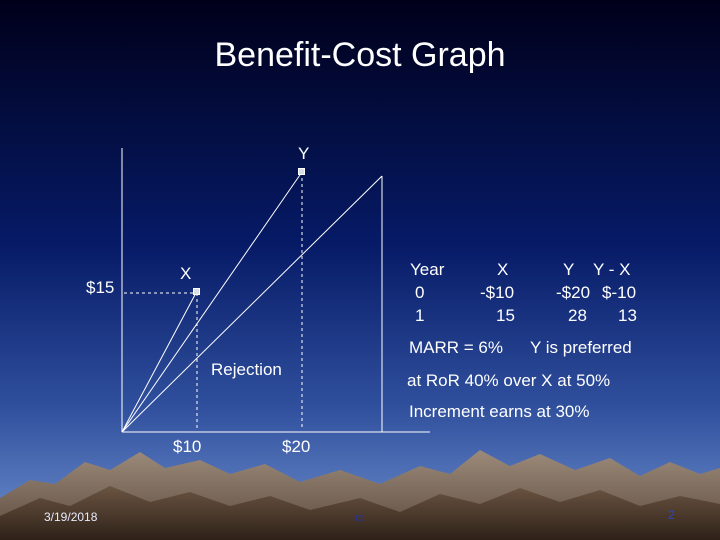  Describe the element at coordinates (212, 302) in the screenshot. I see `line-to-y` at that location.